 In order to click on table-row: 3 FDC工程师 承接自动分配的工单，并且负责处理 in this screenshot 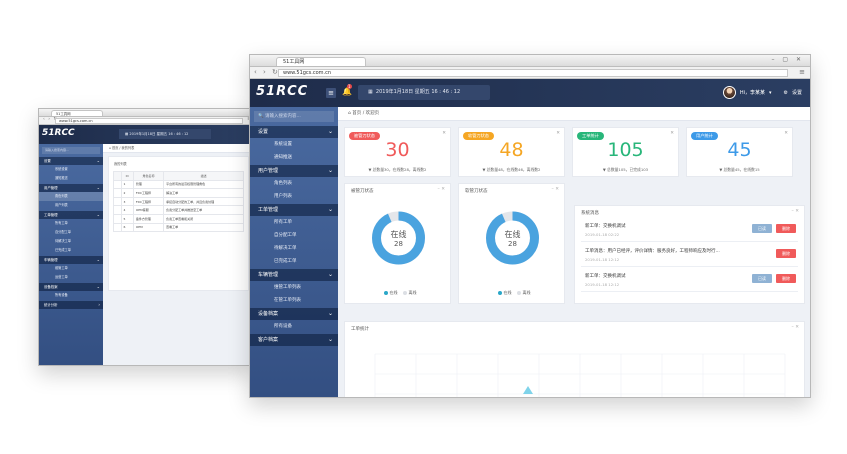, I will do `click(178, 201)`.